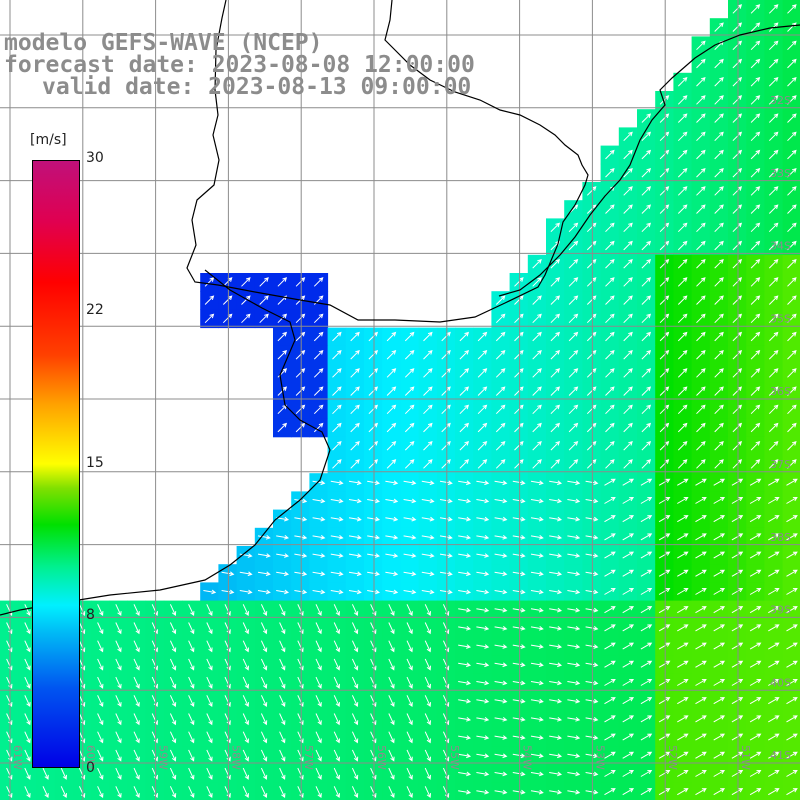 This screenshot has width=800, height=800. Describe the element at coordinates (90, 757) in the screenshot. I see `longitude-label: 60W` at that location.